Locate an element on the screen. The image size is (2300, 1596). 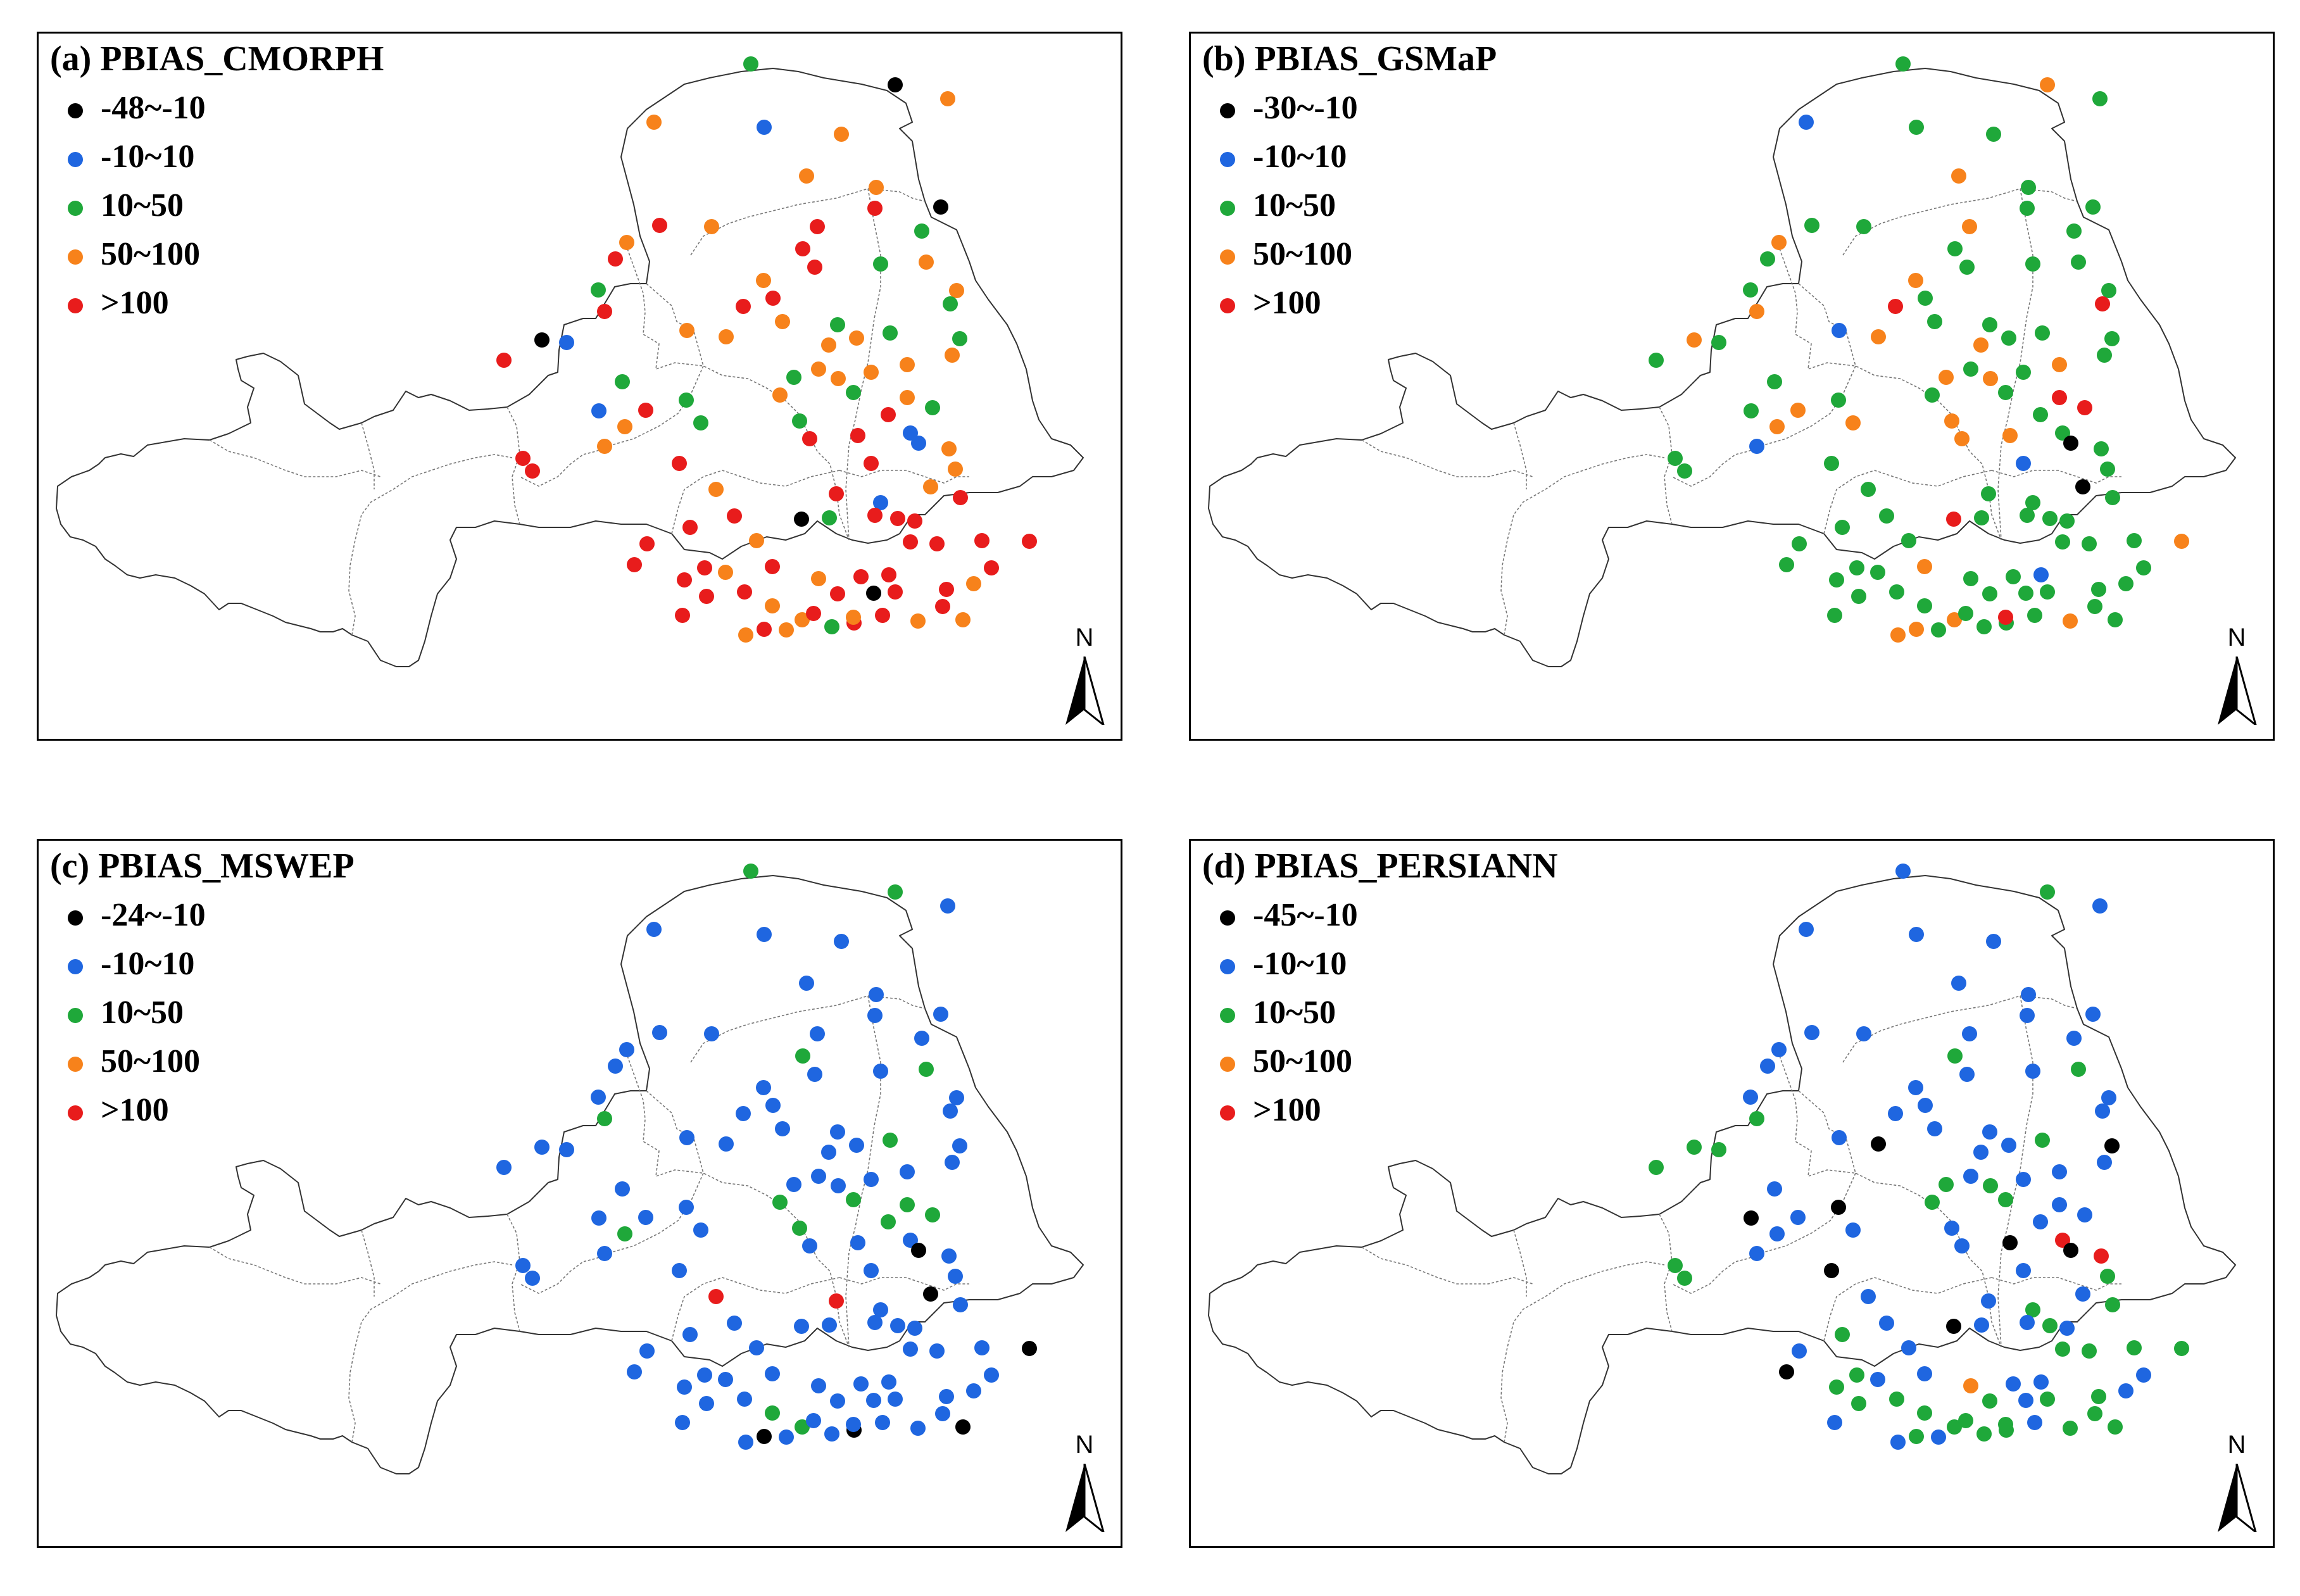
panel-title: (a) PBIAS_CMORPH is located at coordinates (217, 59).